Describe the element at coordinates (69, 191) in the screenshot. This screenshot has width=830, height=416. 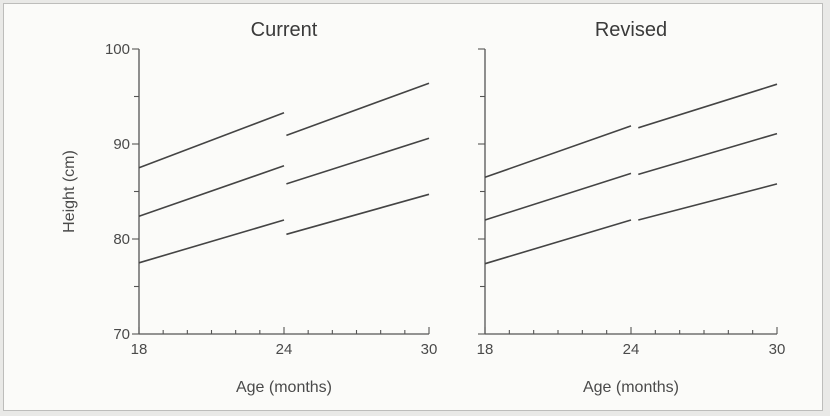
I see `panel-1-y-axis-title: Height (cm)` at that location.